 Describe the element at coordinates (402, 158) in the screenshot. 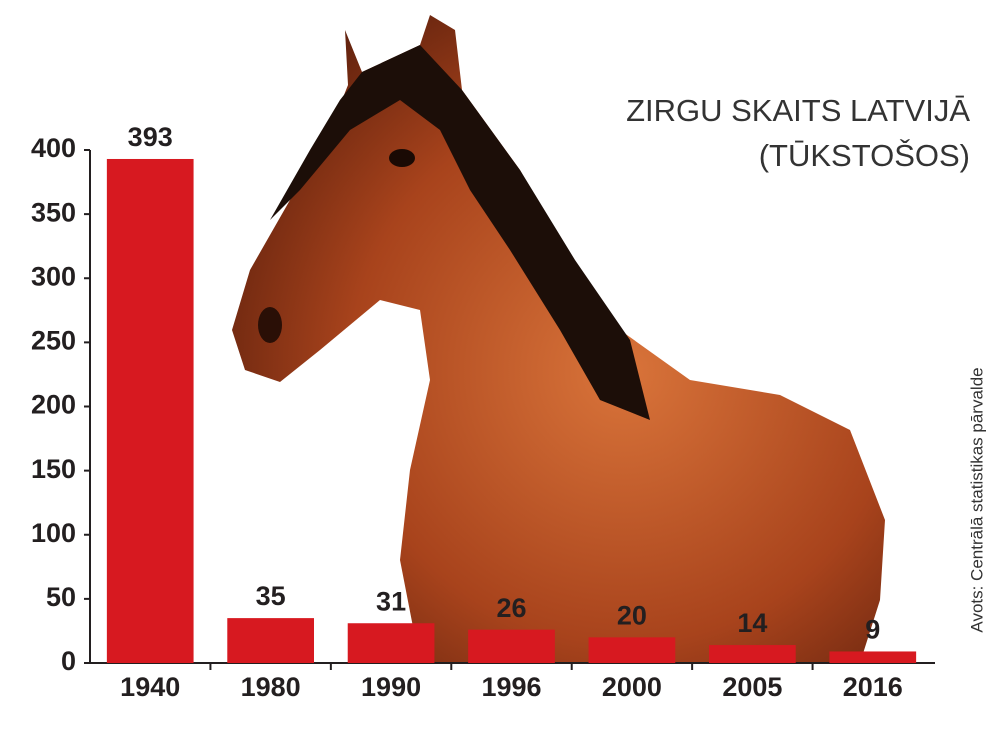

I see `horse-eye` at that location.